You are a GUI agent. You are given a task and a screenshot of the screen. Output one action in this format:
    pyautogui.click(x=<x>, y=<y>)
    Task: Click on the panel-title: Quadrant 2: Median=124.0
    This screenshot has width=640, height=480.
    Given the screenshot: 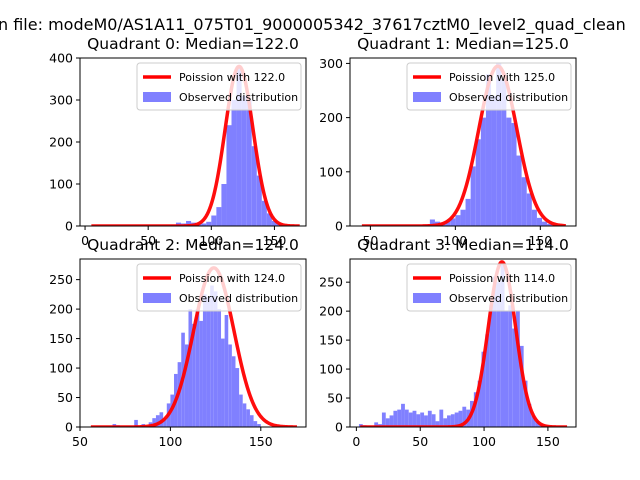 What is the action you would take?
    pyautogui.click(x=193, y=245)
    